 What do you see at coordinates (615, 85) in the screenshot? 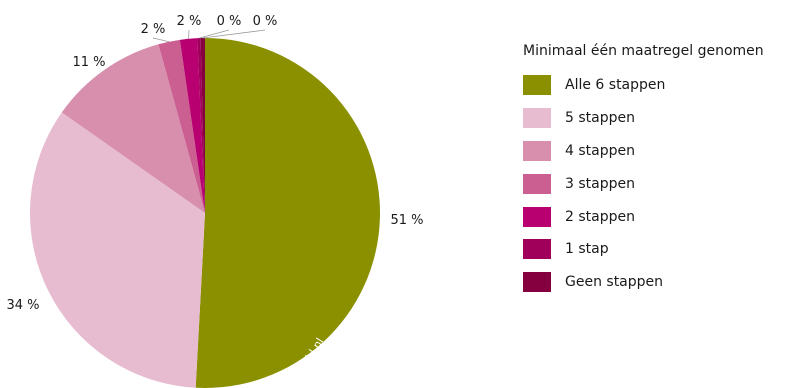
I see `legend-label: Alle 6 stappen` at bounding box center [615, 85].